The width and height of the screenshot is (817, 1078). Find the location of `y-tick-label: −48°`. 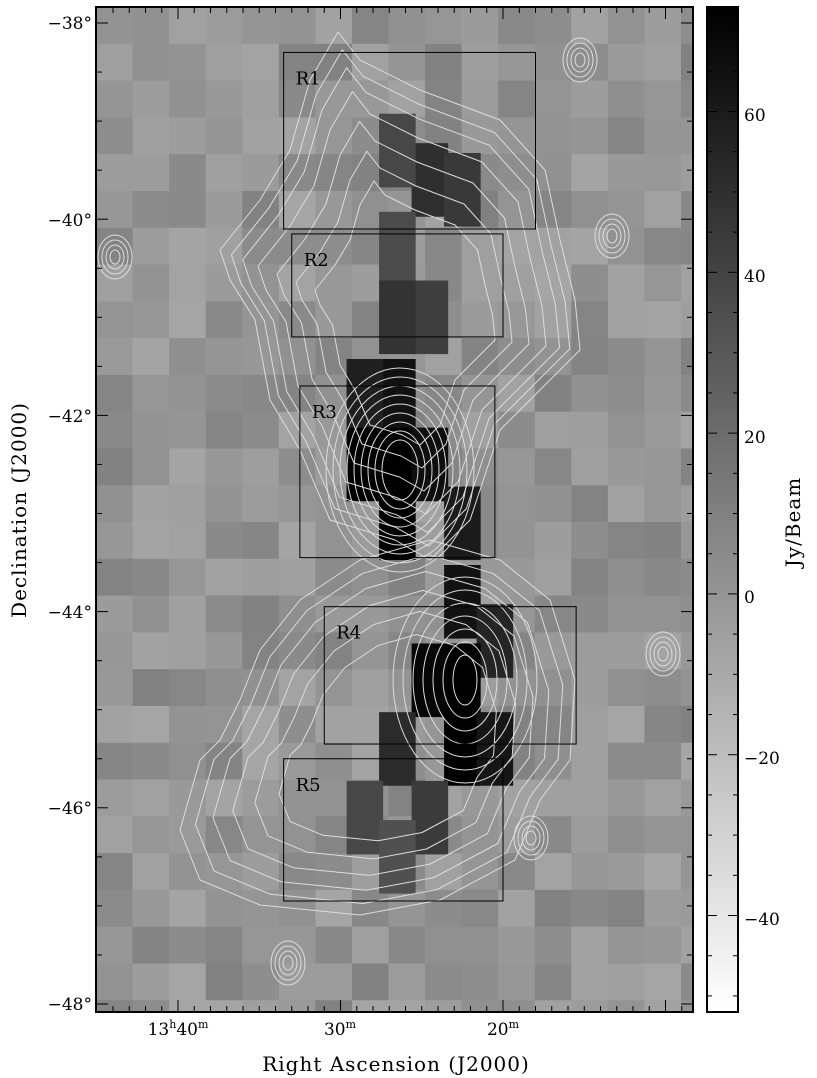

y-tick-label: −48° is located at coordinates (70, 1005).